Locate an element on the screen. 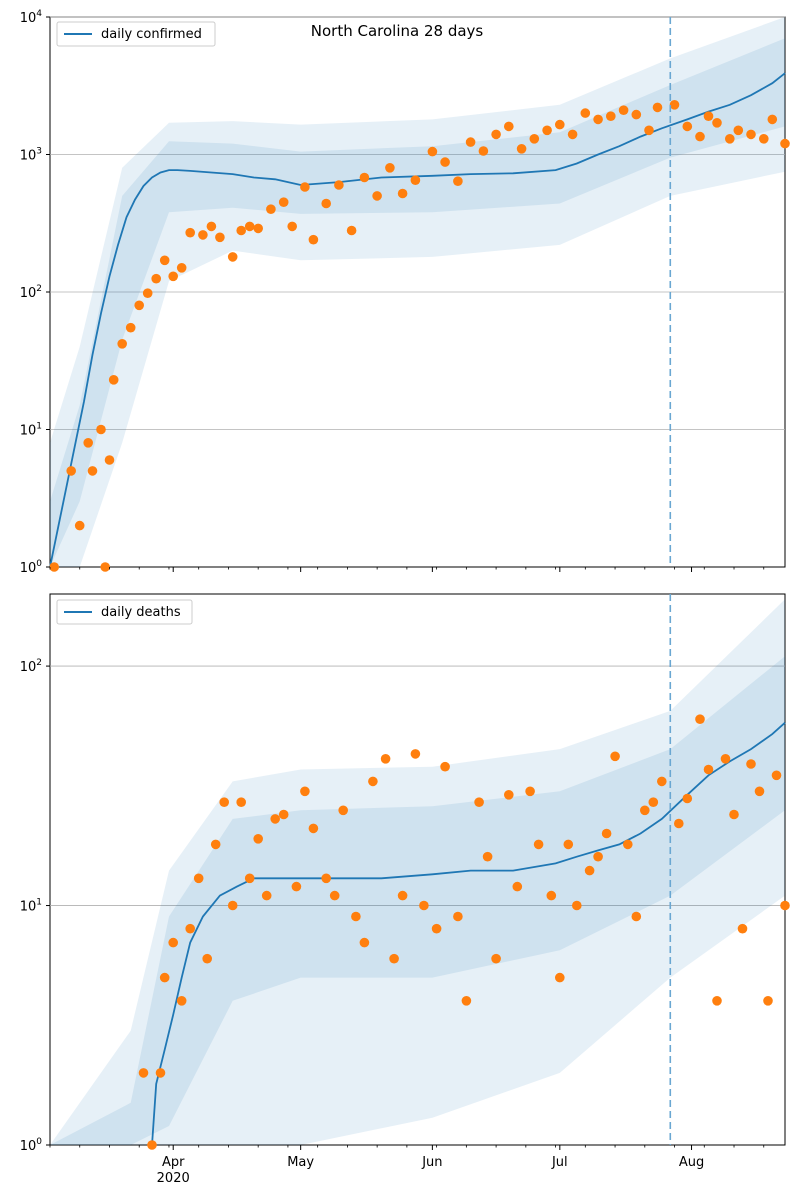 This screenshot has height=1200, width=800. x-tick-label: Jul is located at coordinates (559, 1162).